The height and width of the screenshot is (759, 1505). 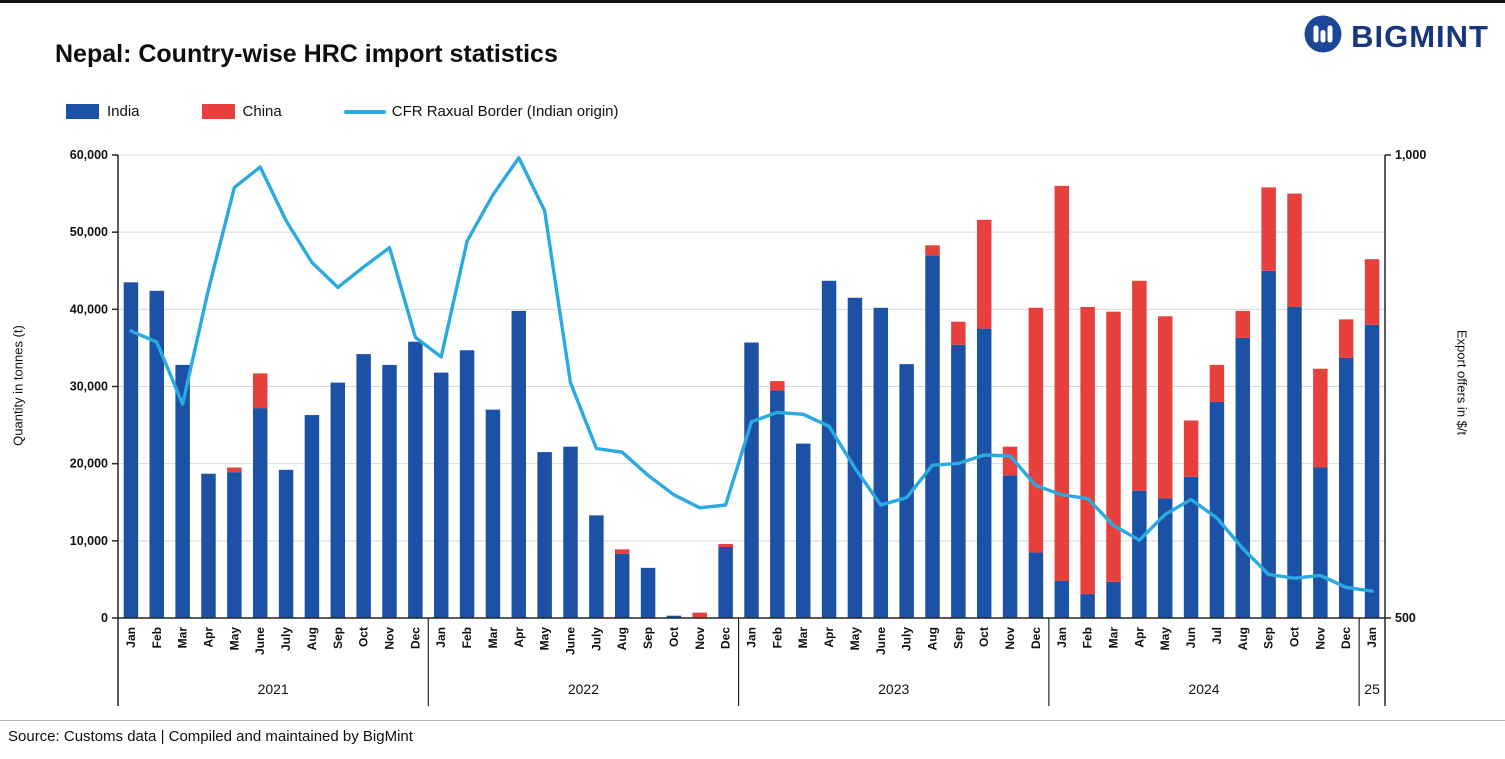 What do you see at coordinates (583, 689) in the screenshot?
I see `svg-text: 2022` at bounding box center [583, 689].